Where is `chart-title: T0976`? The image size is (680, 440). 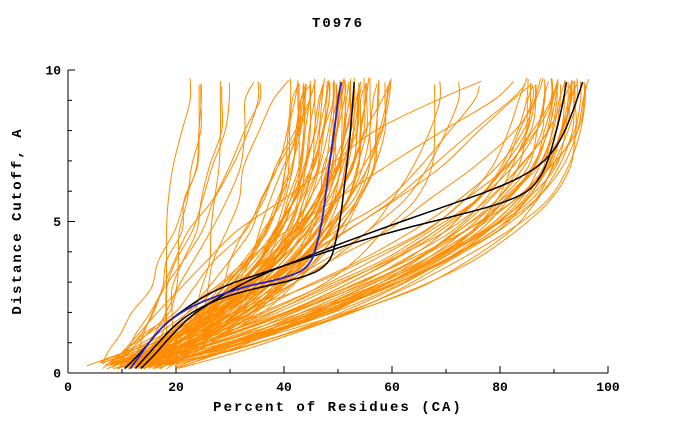
chart-title: T0976 is located at coordinates (337, 24).